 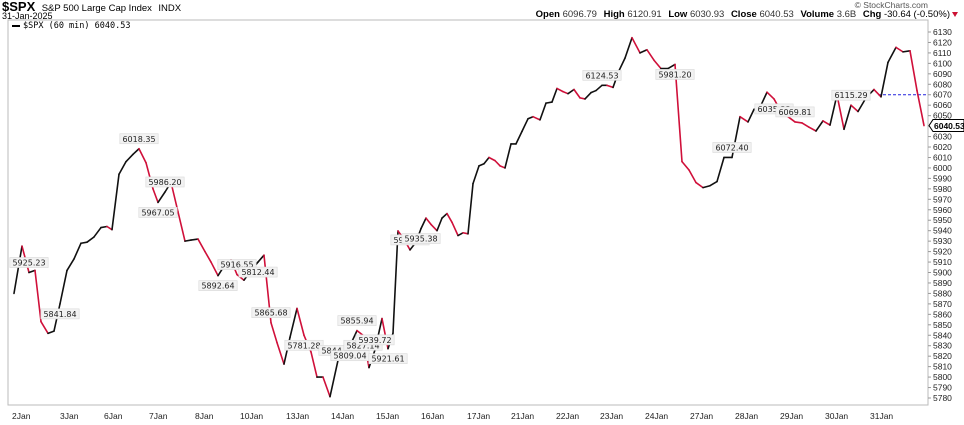 I want to click on y-tick-label: 5890, so click(x=942, y=283).